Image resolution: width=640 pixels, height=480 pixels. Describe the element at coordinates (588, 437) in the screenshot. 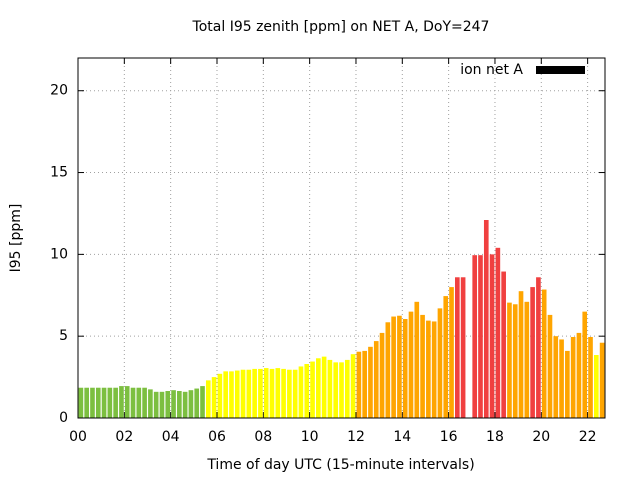

I see `x-tick-label: 22` at that location.